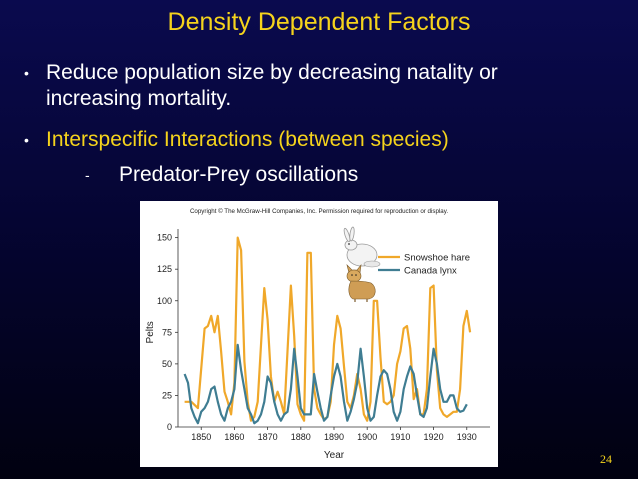 The width and height of the screenshot is (638, 479). Describe the element at coordinates (424, 265) in the screenshot. I see `chart-legend: Snowshoe hare Canada lynx` at that location.